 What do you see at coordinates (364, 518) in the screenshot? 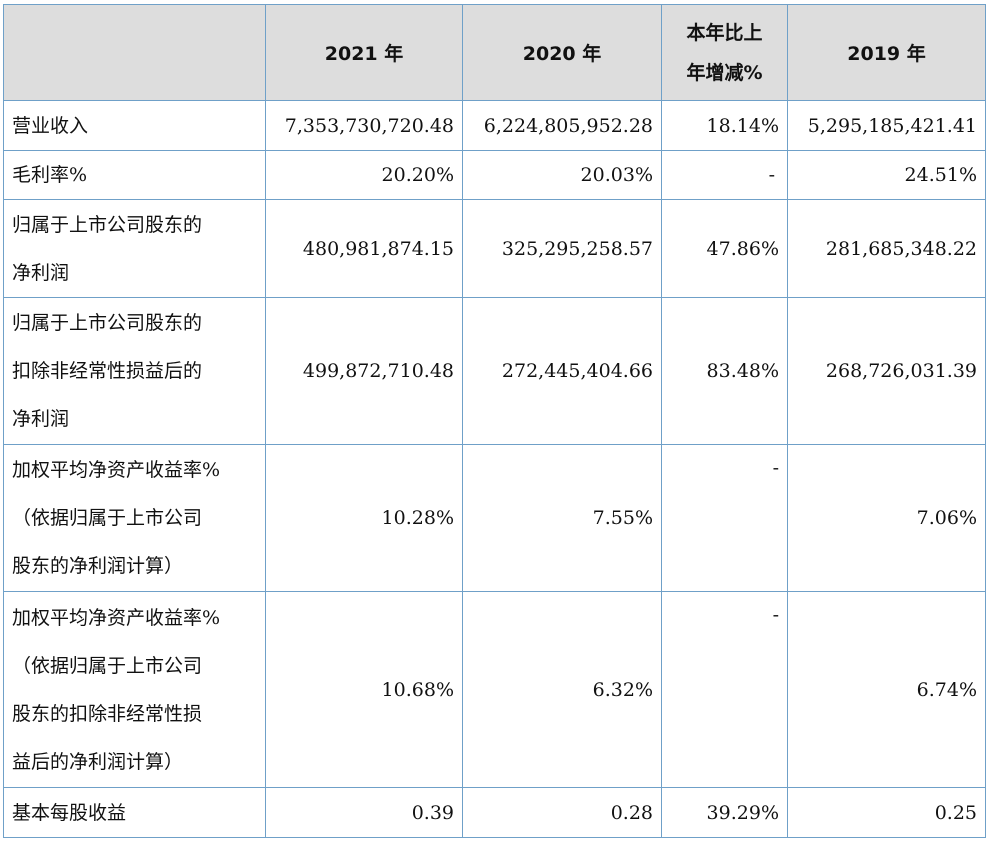
I see `cell-2021: 10.28%` at bounding box center [364, 518].